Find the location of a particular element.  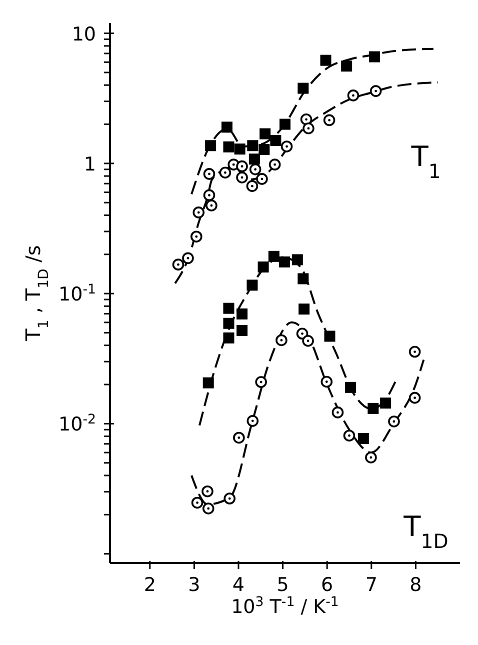

y-tick-label: 10 is located at coordinates (84, 34).